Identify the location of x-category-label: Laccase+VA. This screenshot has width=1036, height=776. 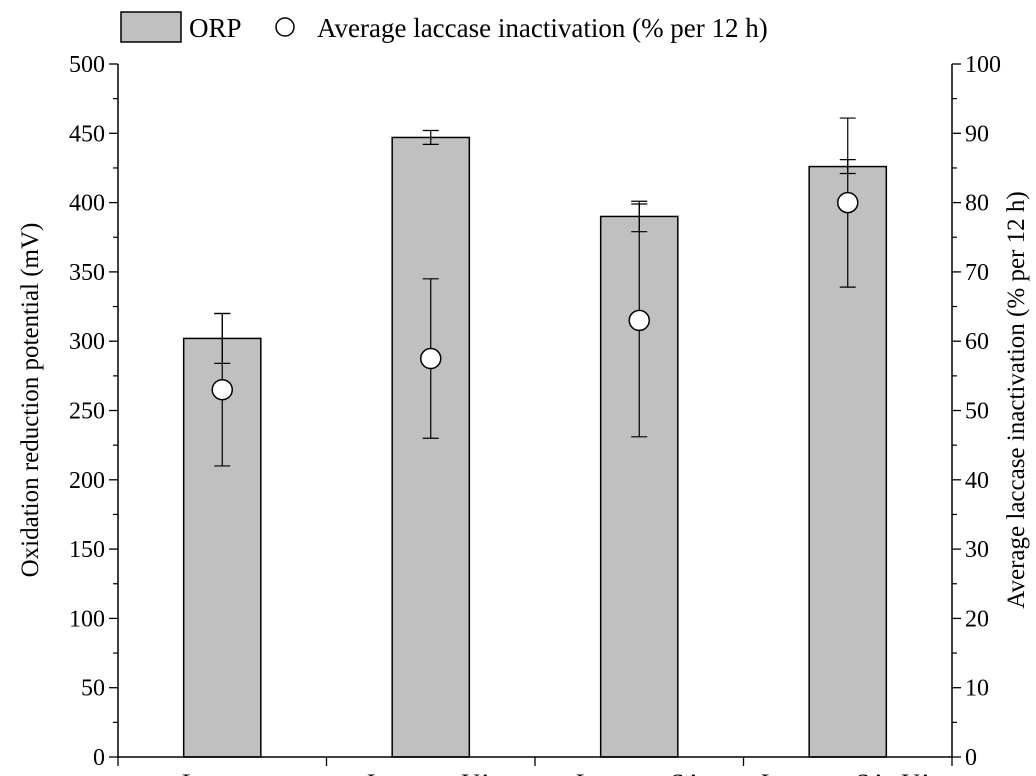
(430, 773).